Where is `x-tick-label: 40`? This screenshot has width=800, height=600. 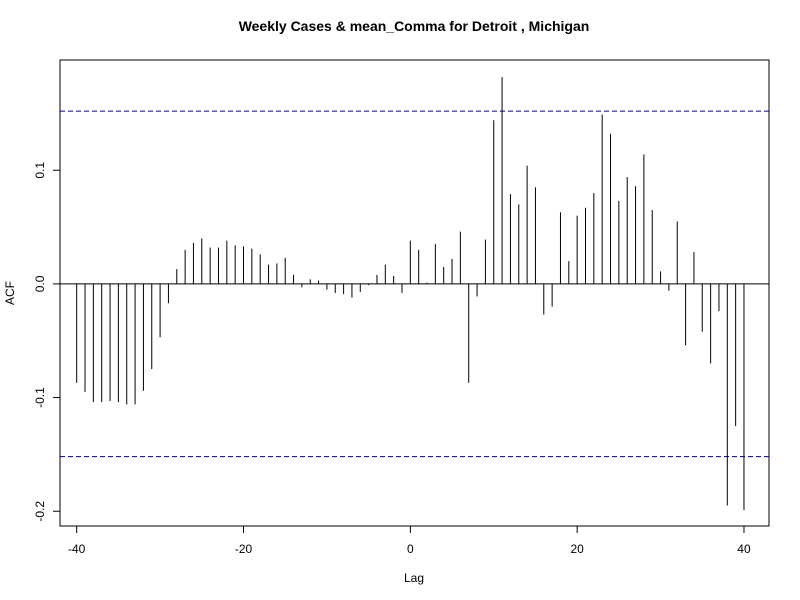 x-tick-label: 40 is located at coordinates (744, 549).